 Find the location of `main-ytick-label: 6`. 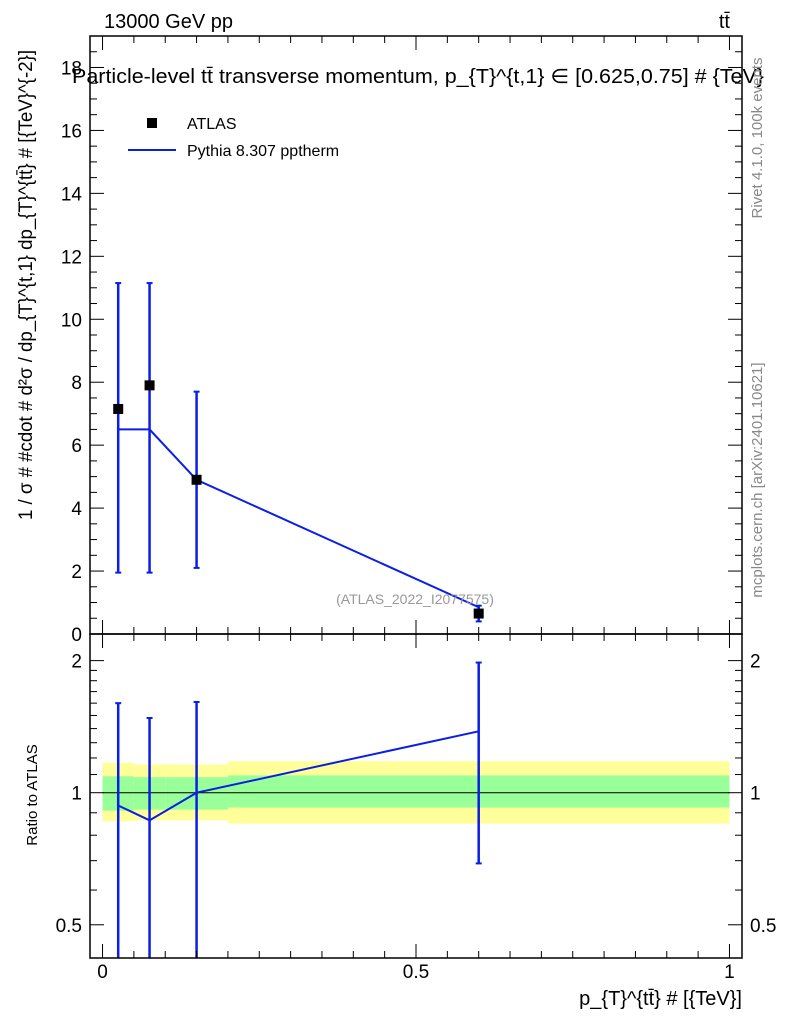

main-ytick-label: 6 is located at coordinates (76, 446).